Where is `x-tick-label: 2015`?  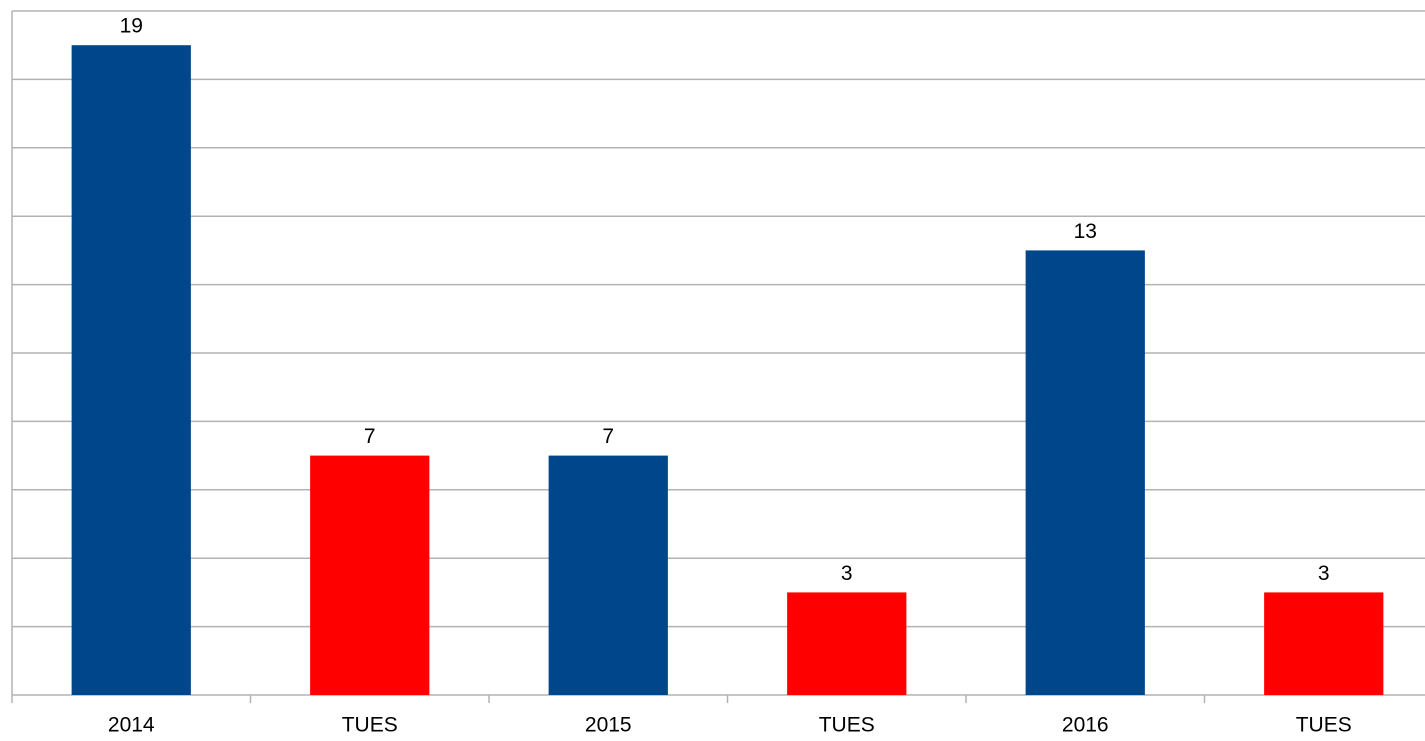 x-tick-label: 2015 is located at coordinates (608, 725).